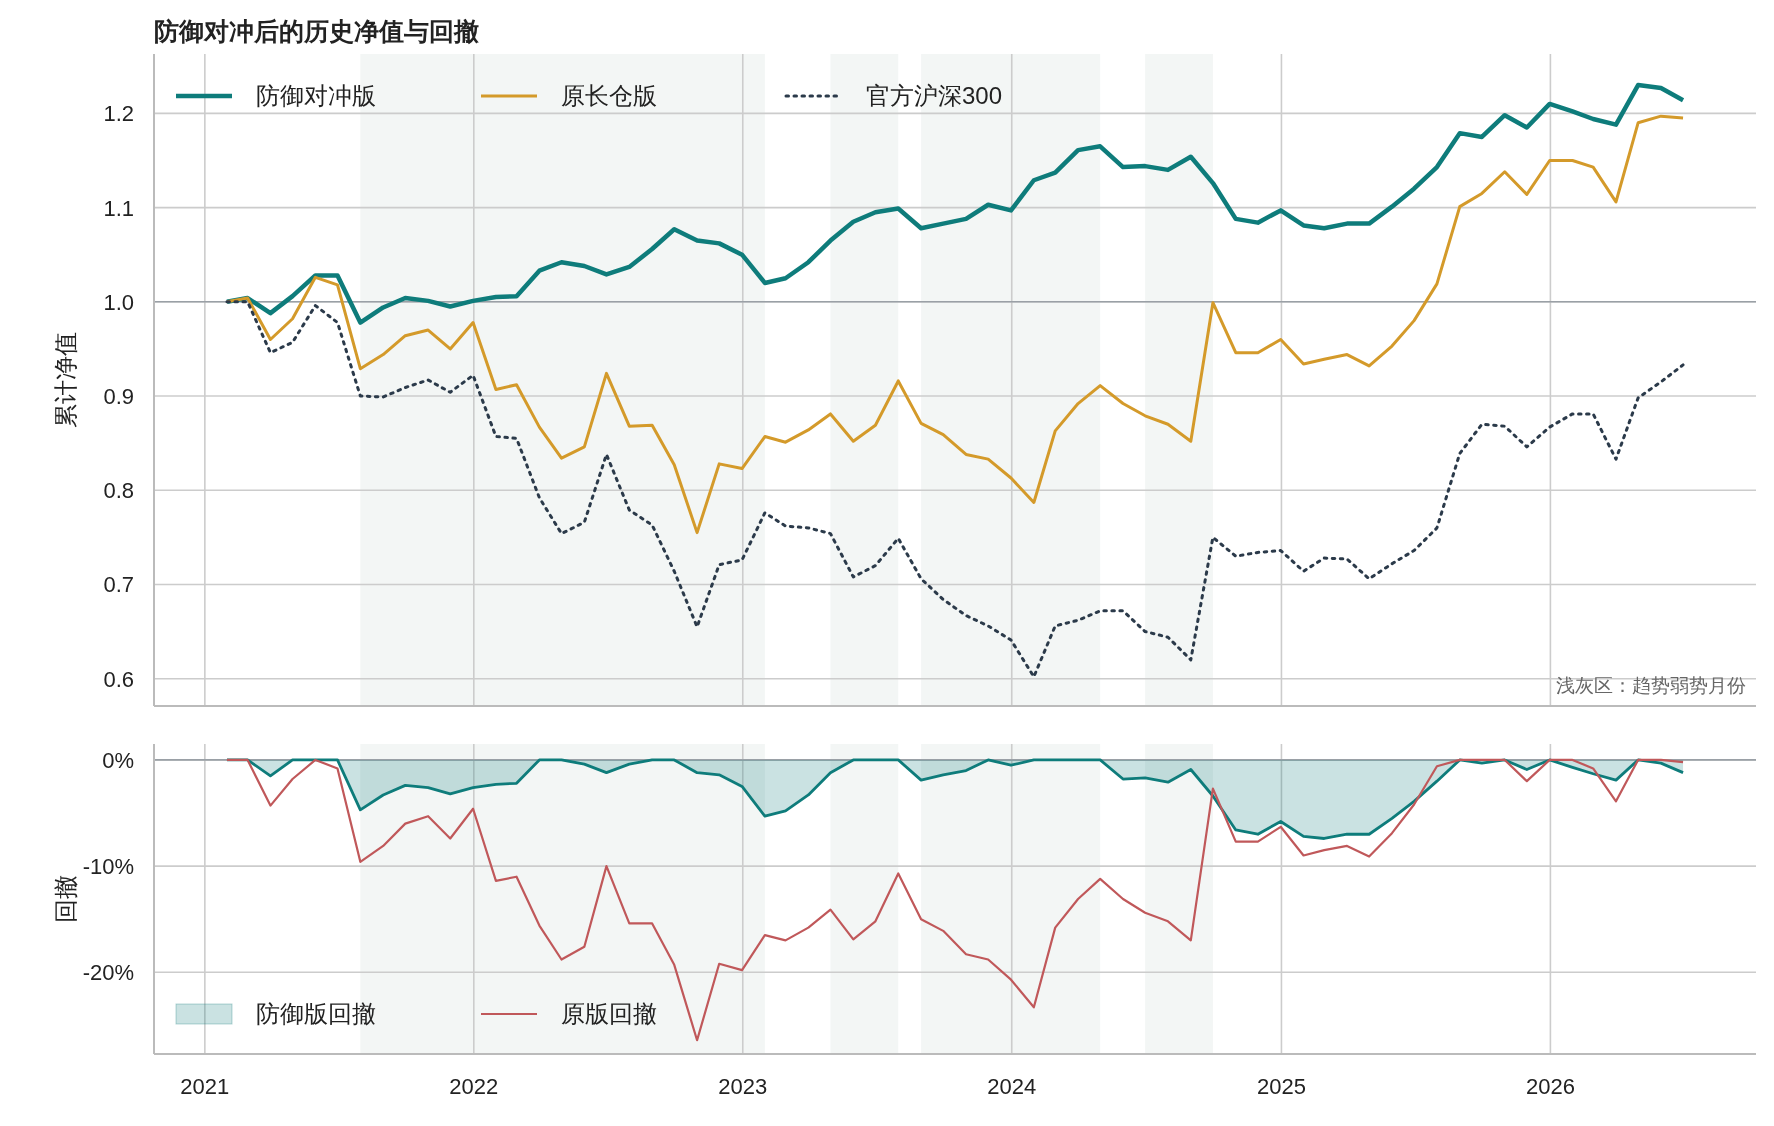  Describe the element at coordinates (1651, 685) in the screenshot. I see `annotation: 浅灰区：趋势弱势月份` at that location.